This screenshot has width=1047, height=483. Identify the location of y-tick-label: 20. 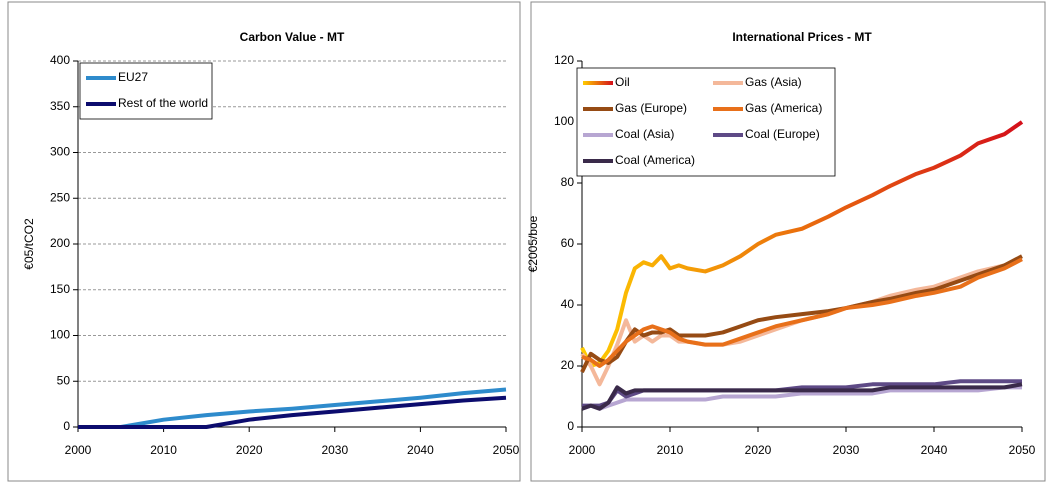
(568, 365).